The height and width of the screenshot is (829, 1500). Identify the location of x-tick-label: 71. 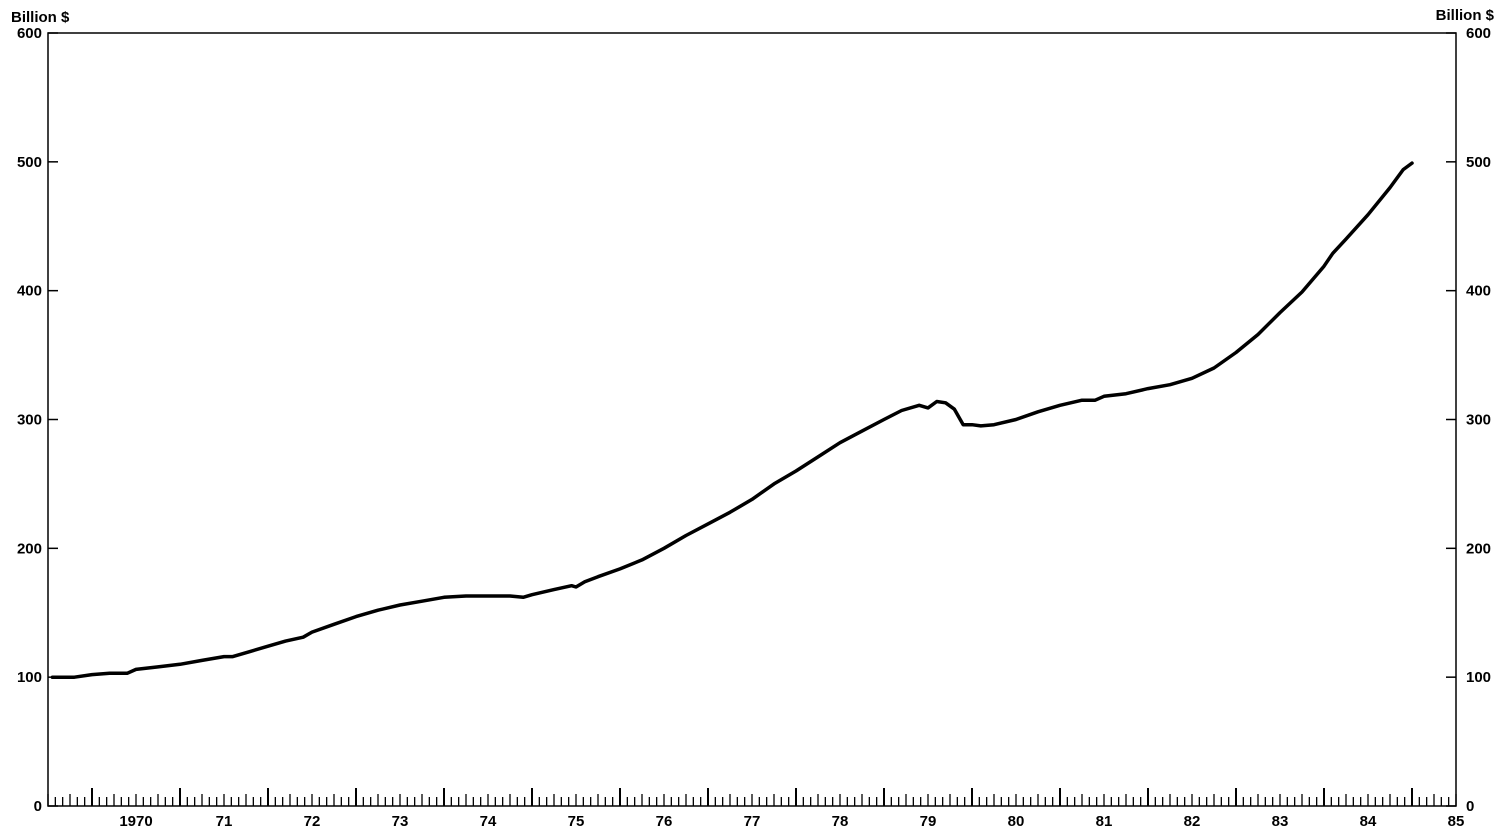
(224, 821).